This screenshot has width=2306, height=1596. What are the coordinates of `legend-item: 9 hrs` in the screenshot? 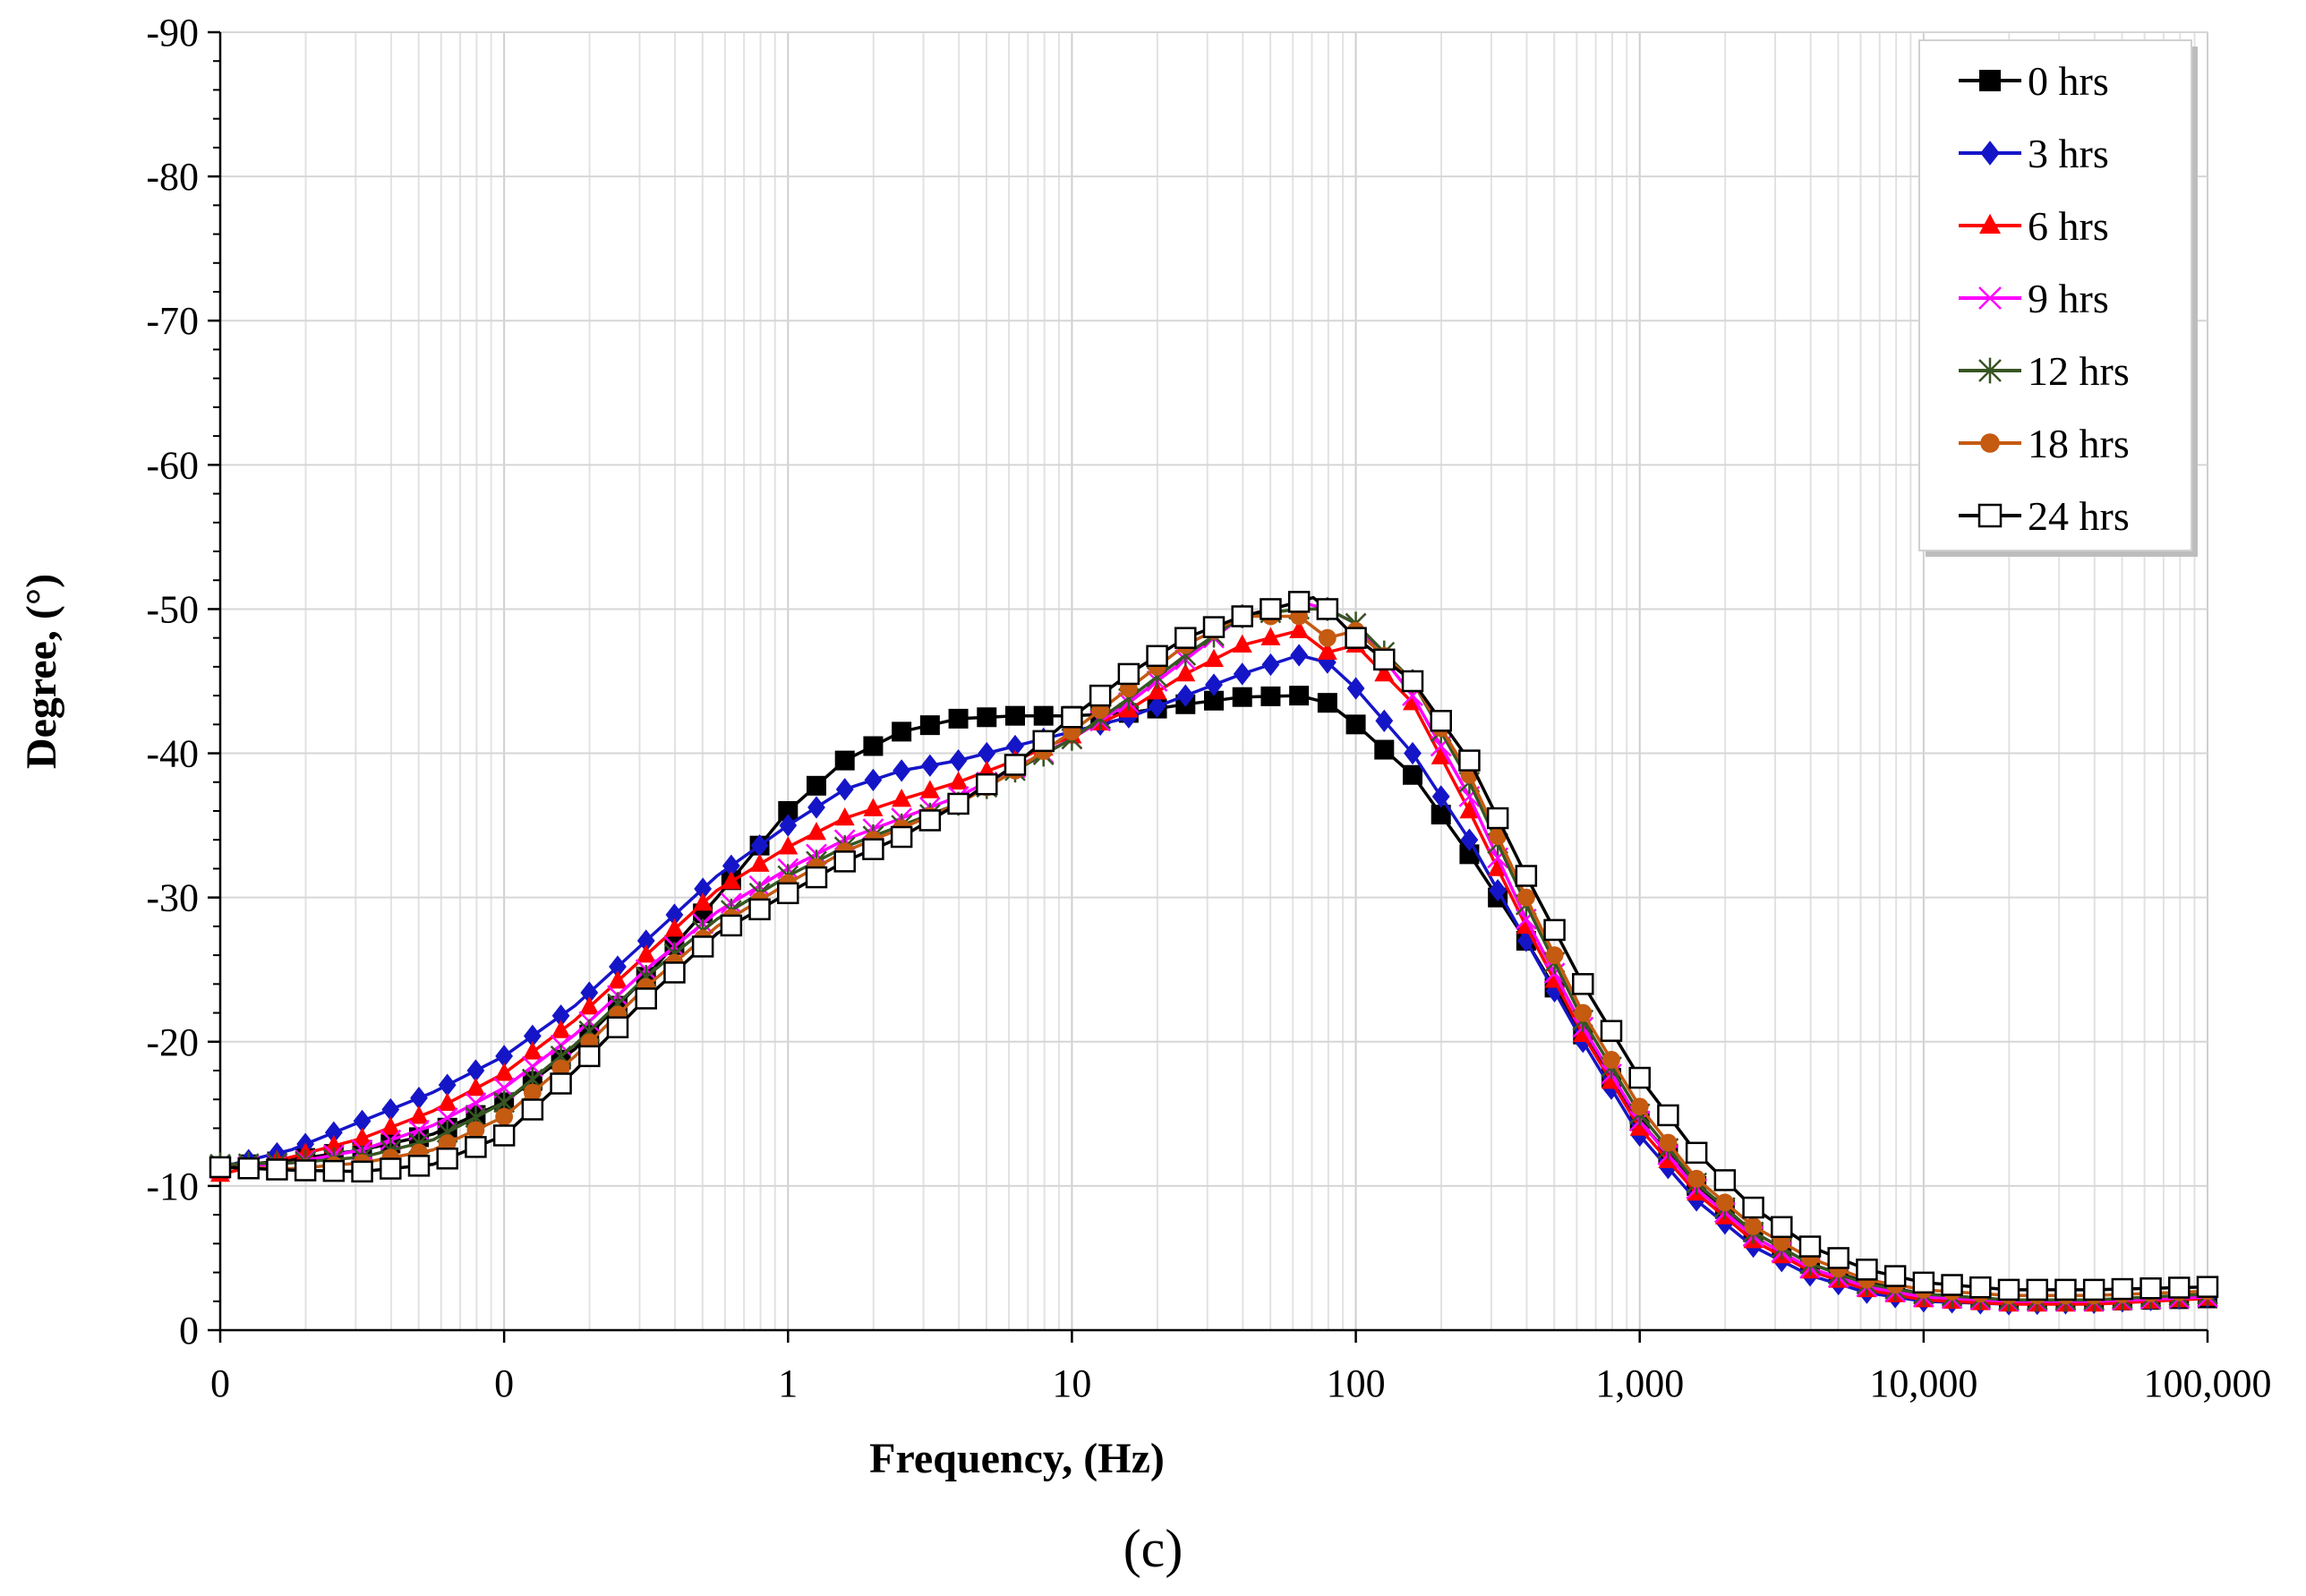 It's located at (2034, 298).